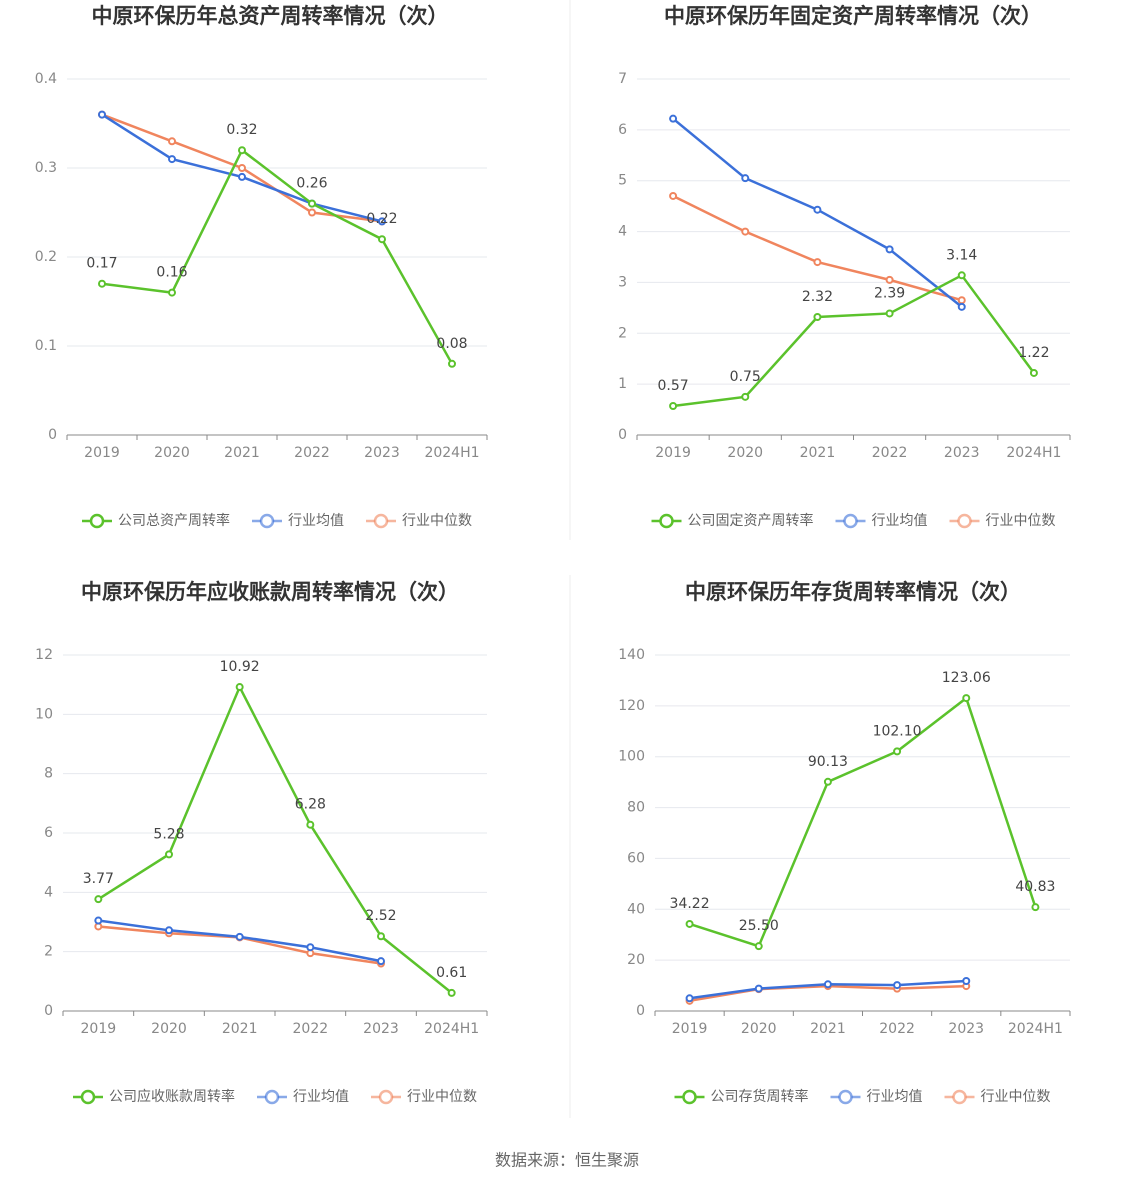 This screenshot has height=1192, width=1134. I want to click on y-tick-label: 120, so click(631, 706).